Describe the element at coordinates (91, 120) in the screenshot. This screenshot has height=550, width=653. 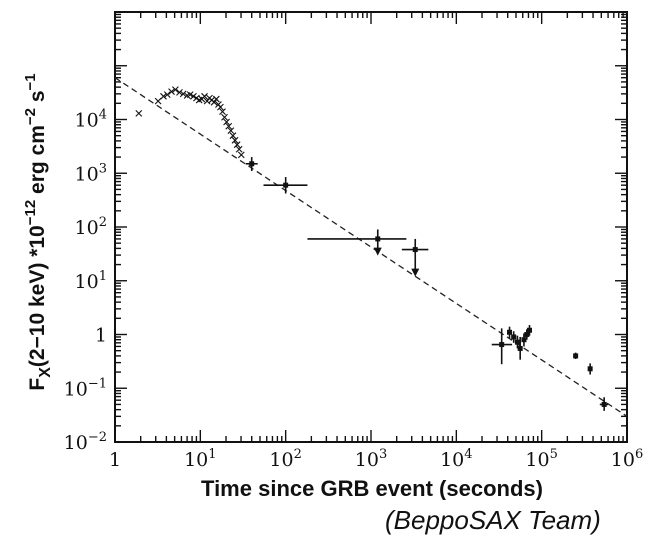
I see `y-tick-label: 10⁴` at that location.